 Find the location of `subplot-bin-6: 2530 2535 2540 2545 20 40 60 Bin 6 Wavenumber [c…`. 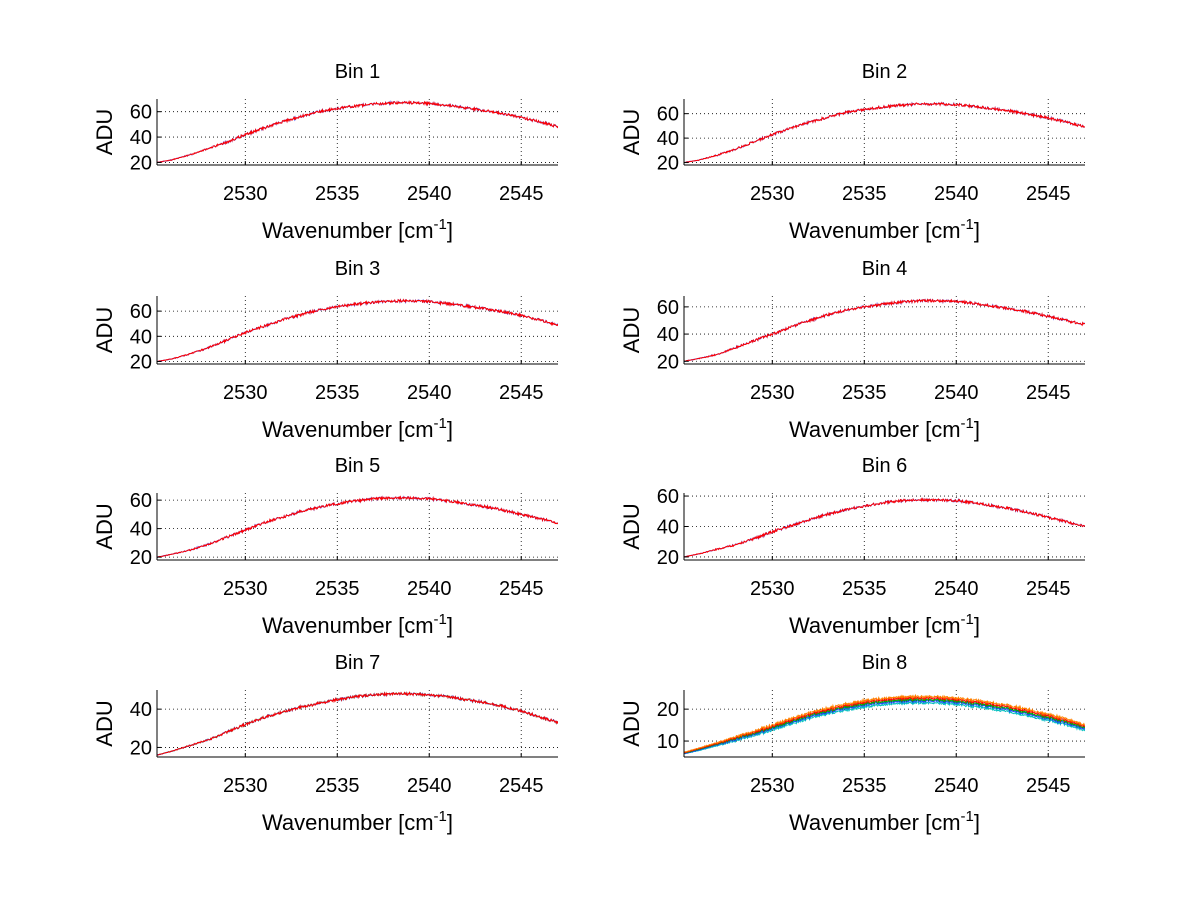

subplot-bin-6: 2530 2535 2540 2545 20 40 60 Bin 6 Wavenumber [c… is located at coordinates (852, 546).